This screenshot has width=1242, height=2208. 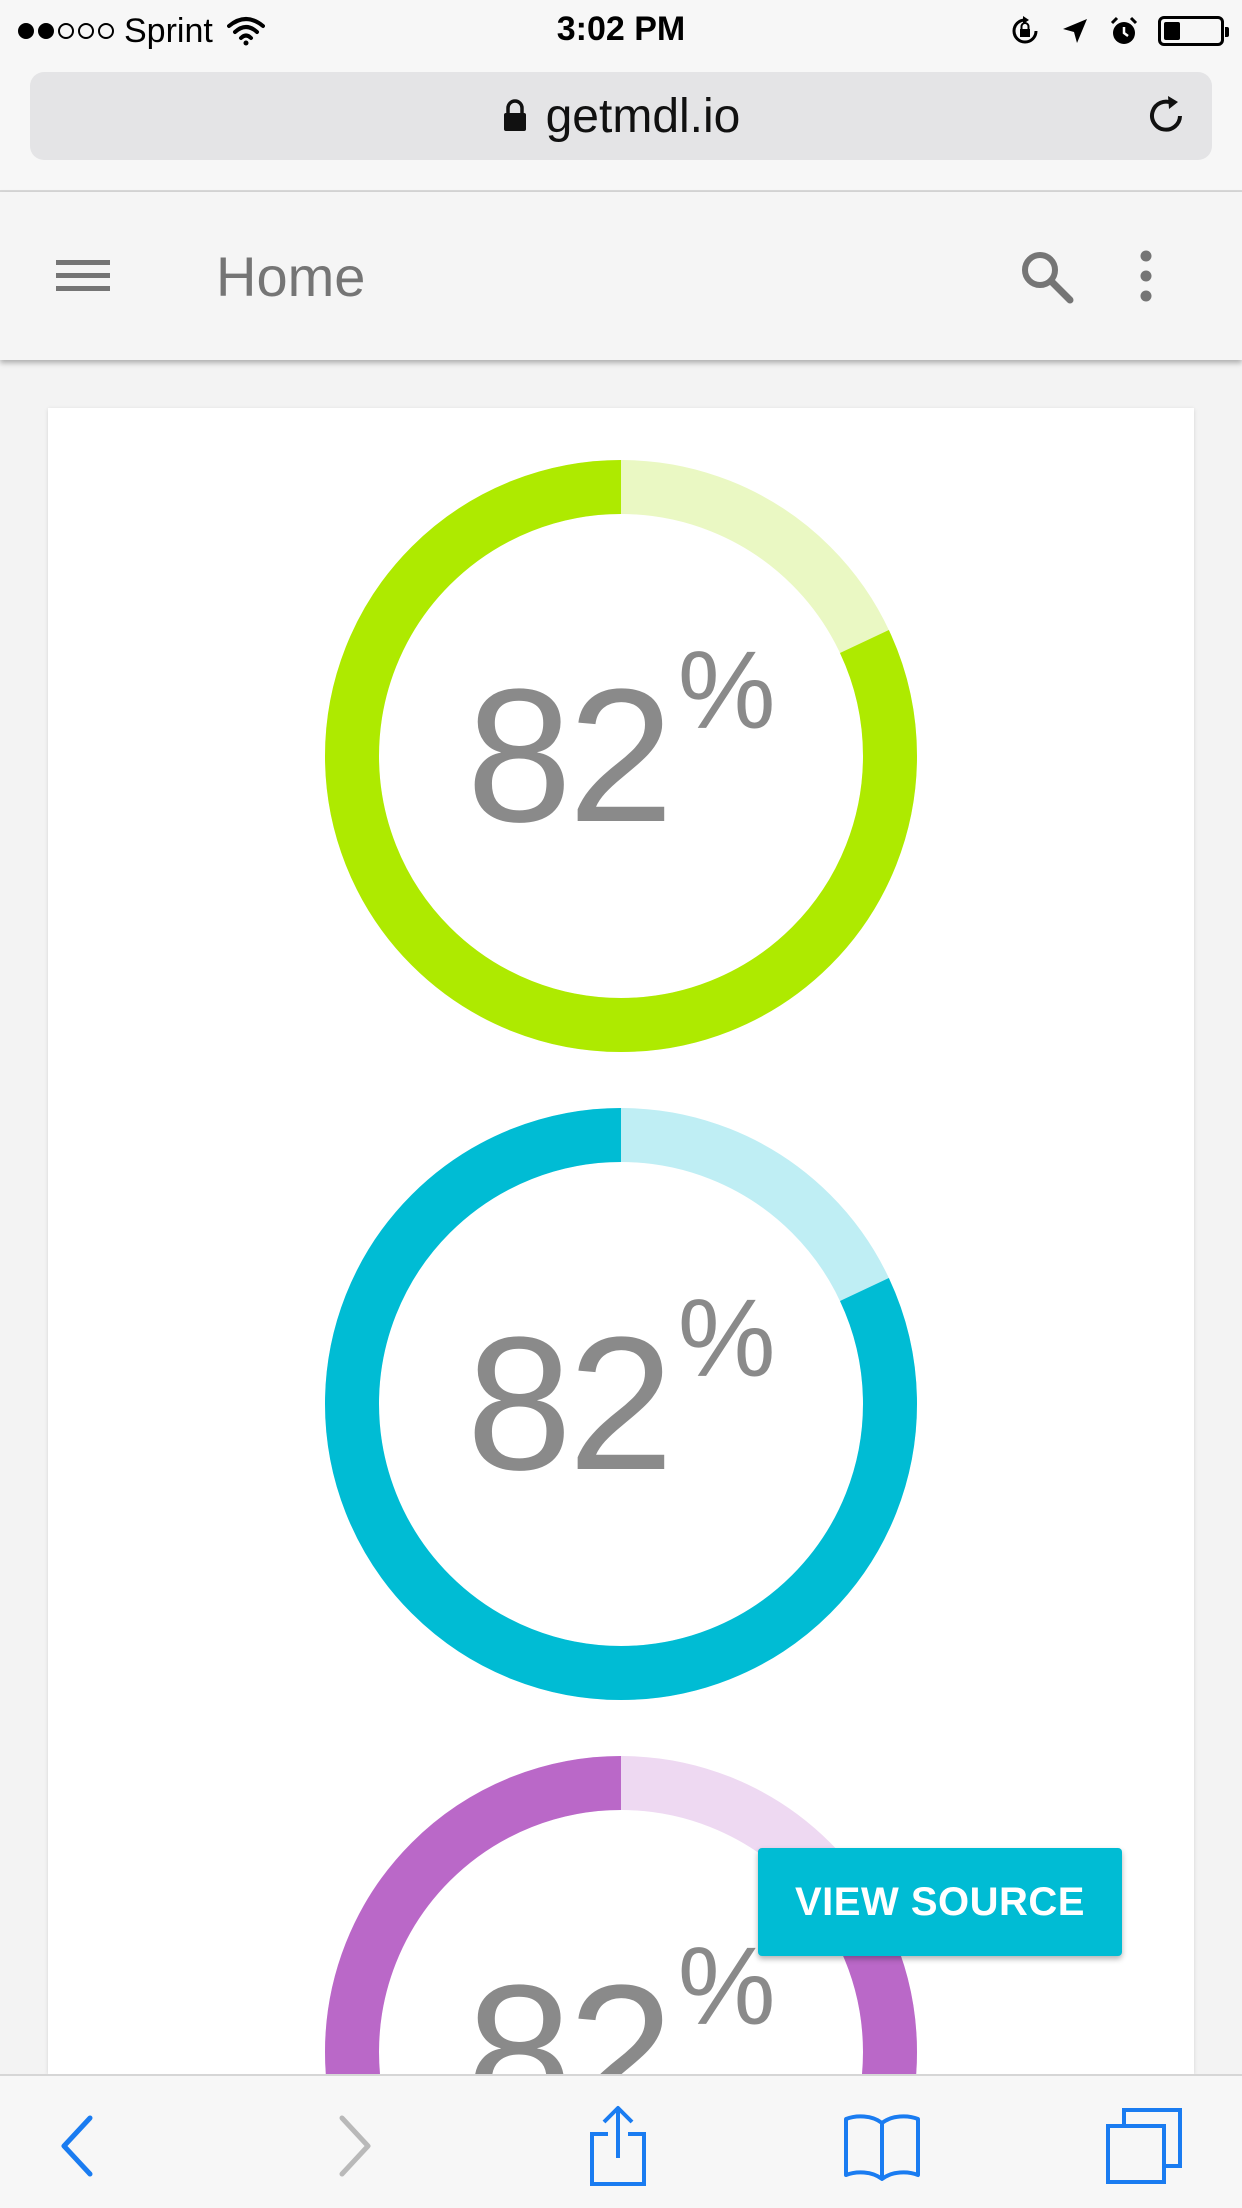 I want to click on status-right, so click(x=1118, y=31).